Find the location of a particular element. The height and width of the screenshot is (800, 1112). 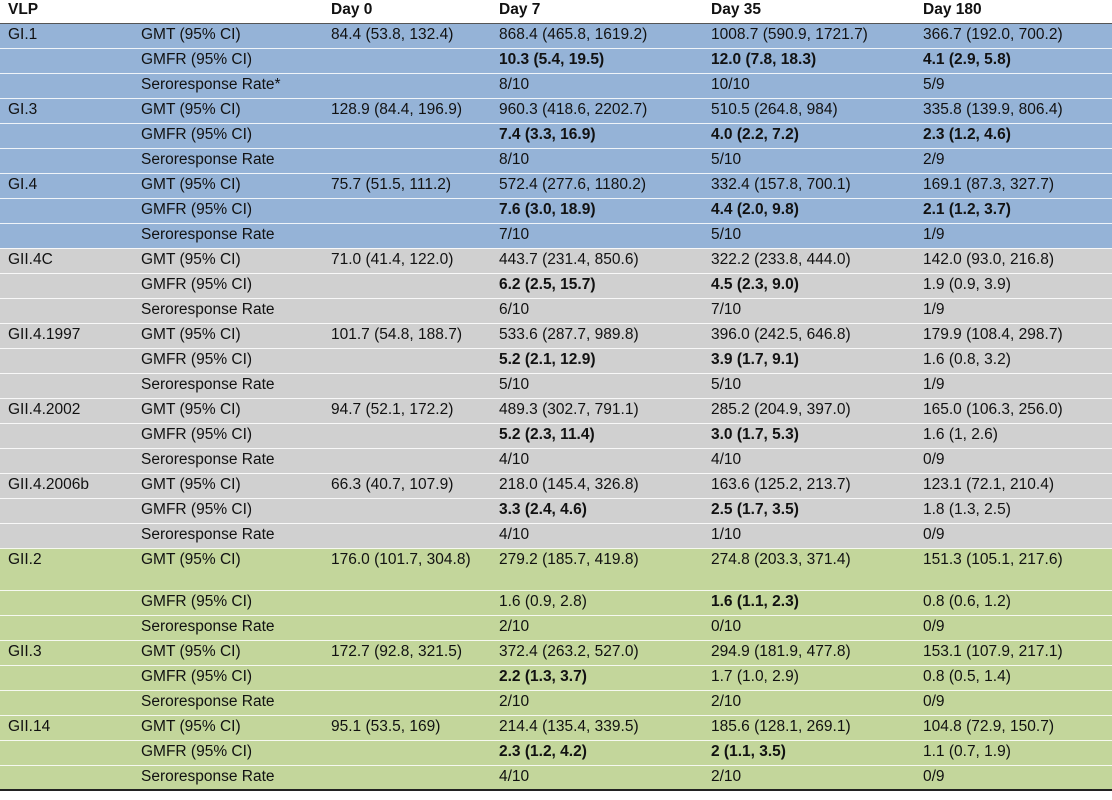

header-row: VLP Day 0 Day 7 Day 35 Day 180 is located at coordinates (556, 12).